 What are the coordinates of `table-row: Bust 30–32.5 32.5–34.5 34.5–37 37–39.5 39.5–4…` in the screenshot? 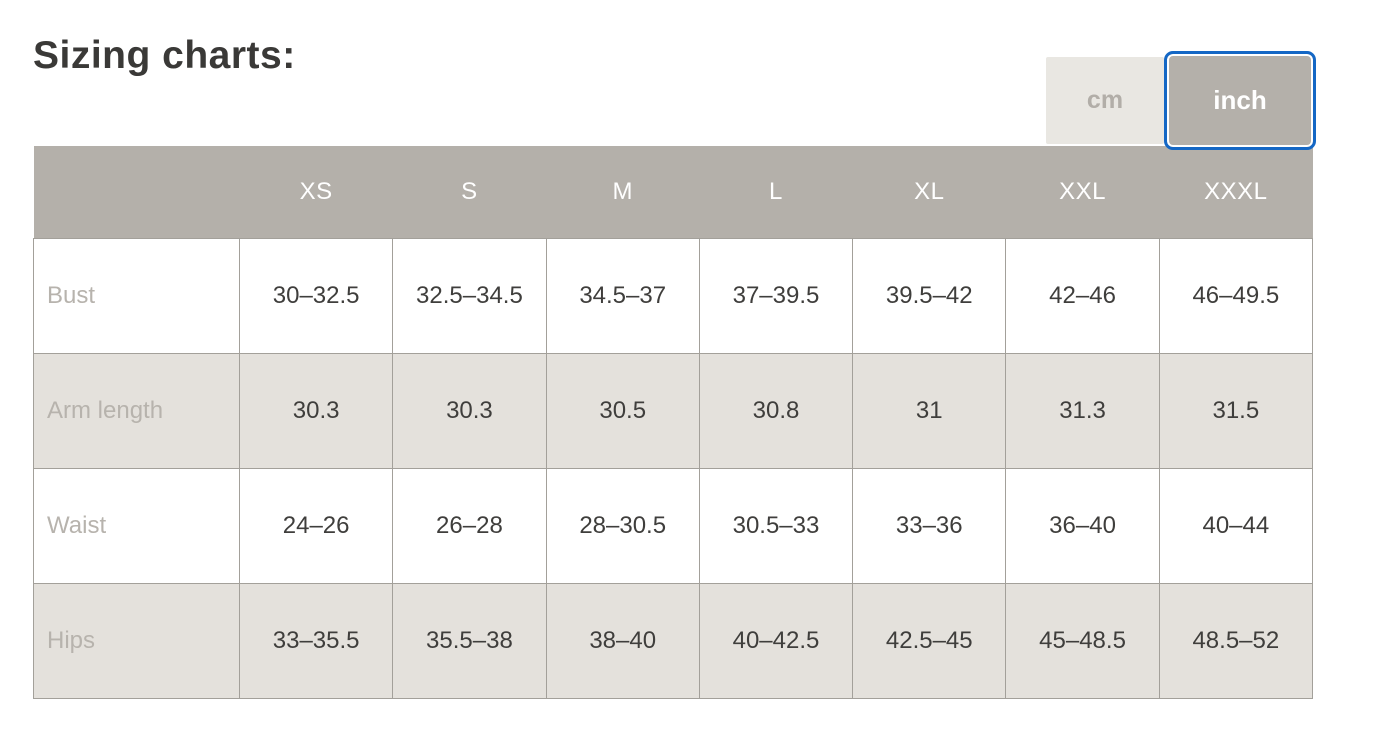 It's located at (673, 296).